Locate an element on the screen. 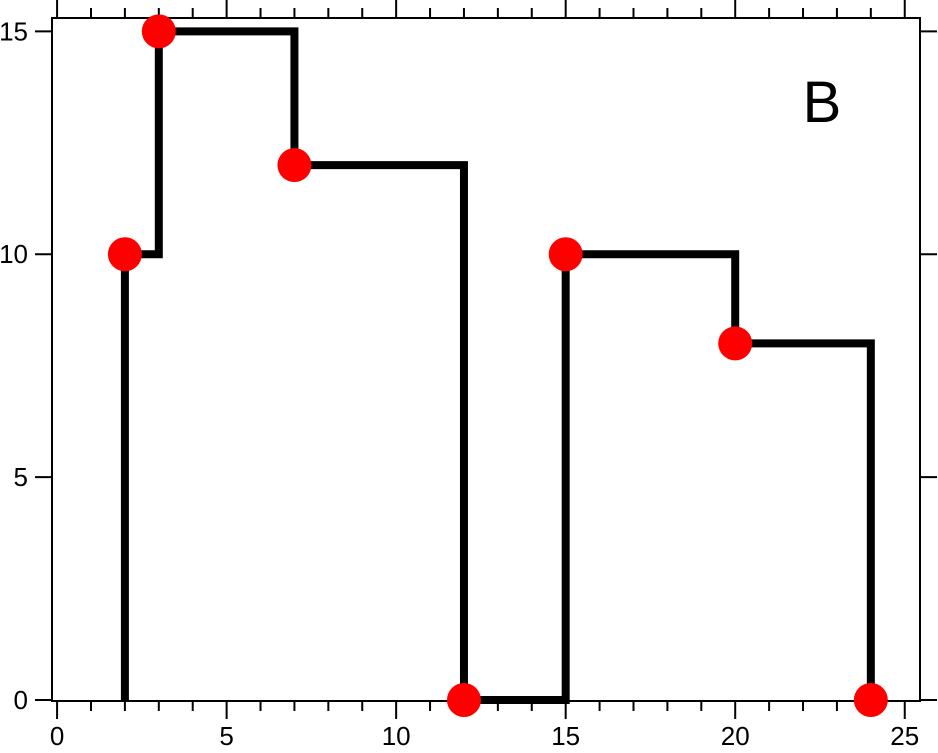  x-tick-label: 10 is located at coordinates (396, 736).